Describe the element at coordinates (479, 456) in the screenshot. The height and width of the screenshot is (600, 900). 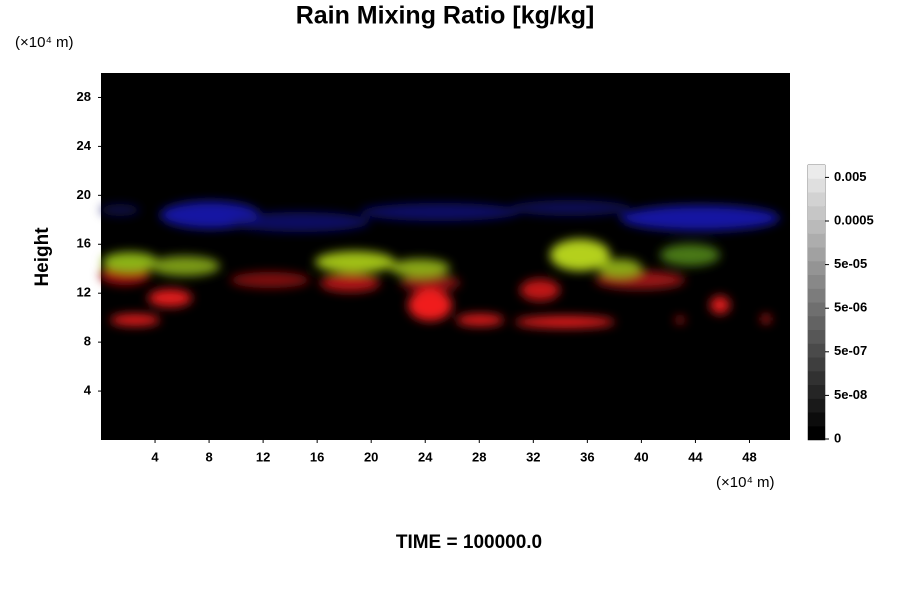
I see `x-tick-label: 28` at that location.